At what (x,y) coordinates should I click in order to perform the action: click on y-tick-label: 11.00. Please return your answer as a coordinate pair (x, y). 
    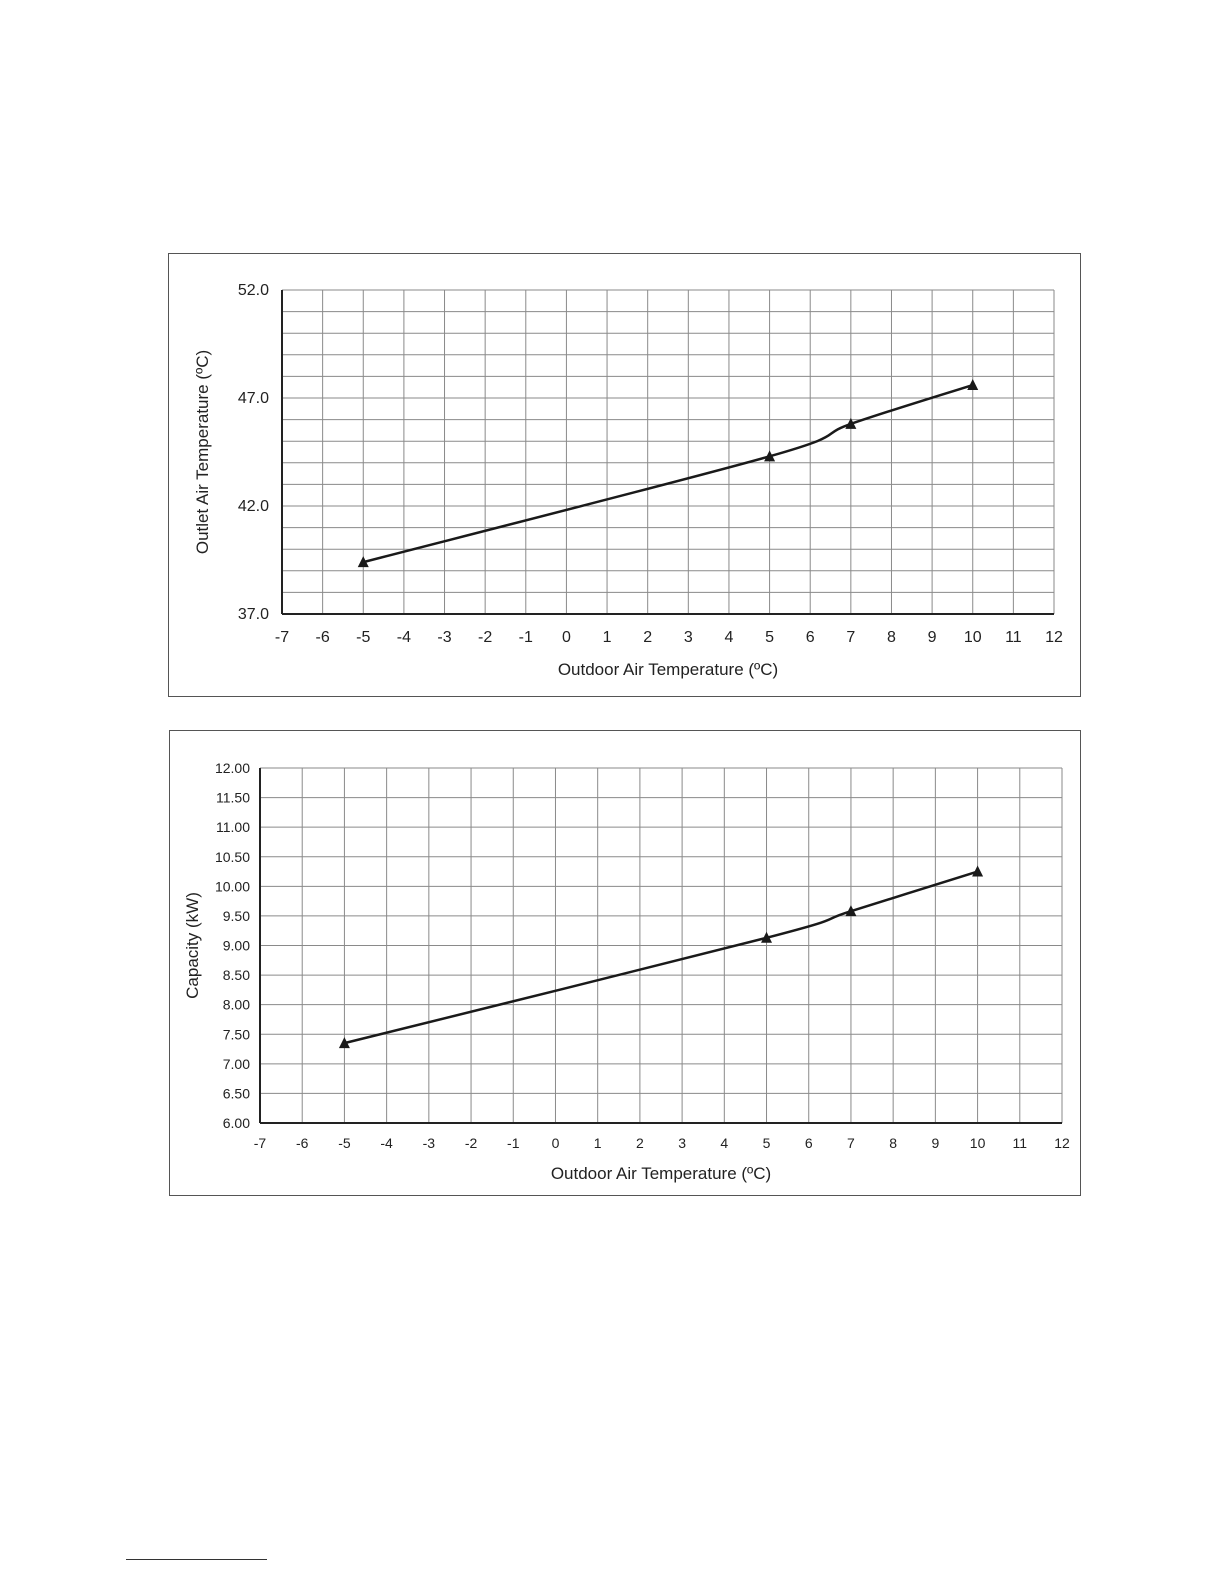
    Looking at the image, I should click on (233, 827).